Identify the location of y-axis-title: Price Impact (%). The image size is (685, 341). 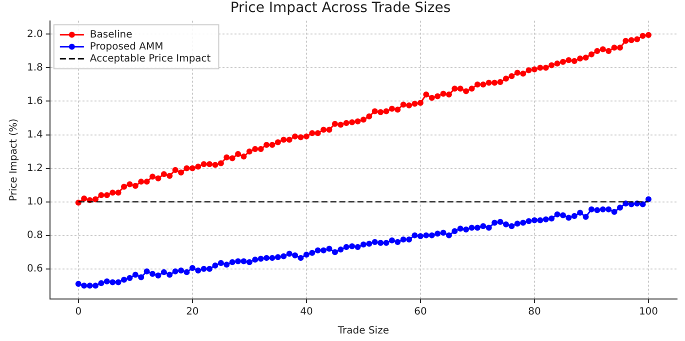
(14, 160).